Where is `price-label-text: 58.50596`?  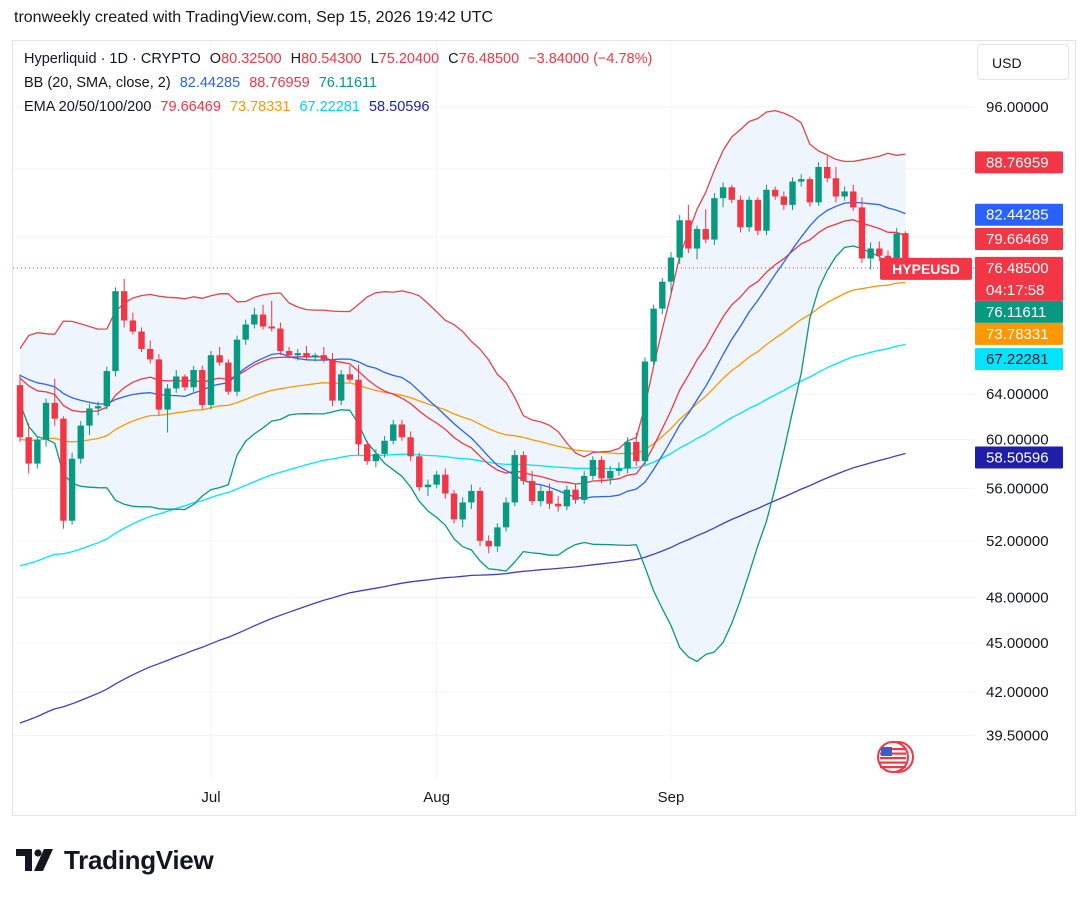 price-label-text: 58.50596 is located at coordinates (1017, 457).